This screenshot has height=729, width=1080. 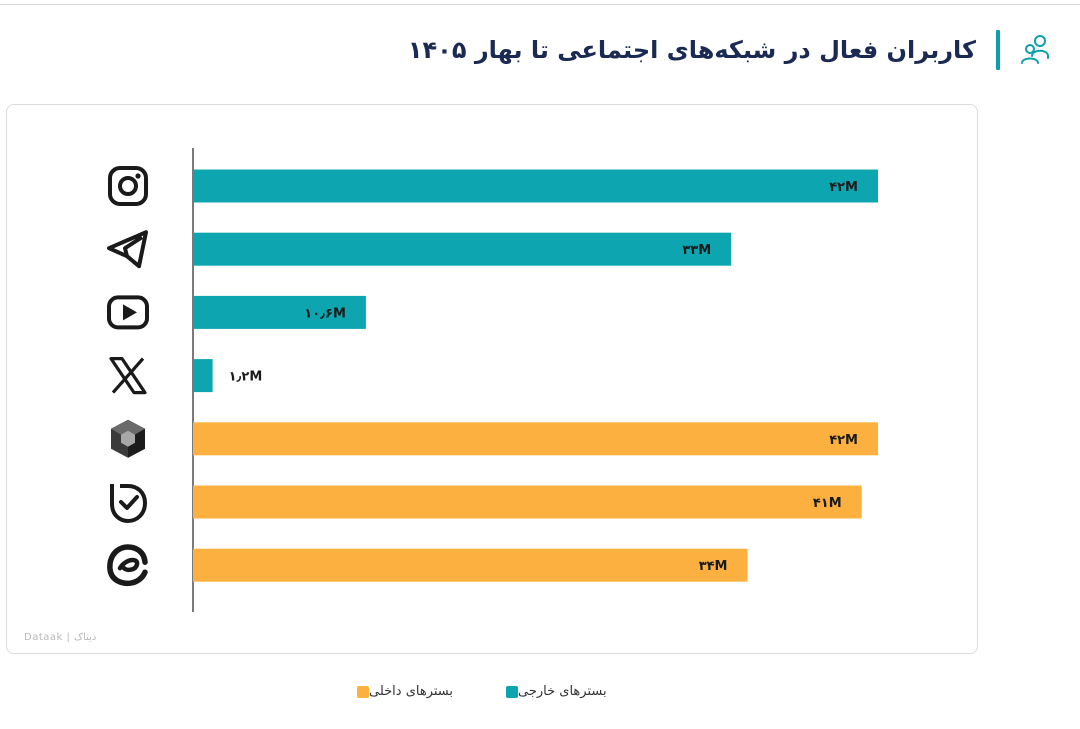 What do you see at coordinates (128, 503) in the screenshot?
I see `bale-icon` at bounding box center [128, 503].